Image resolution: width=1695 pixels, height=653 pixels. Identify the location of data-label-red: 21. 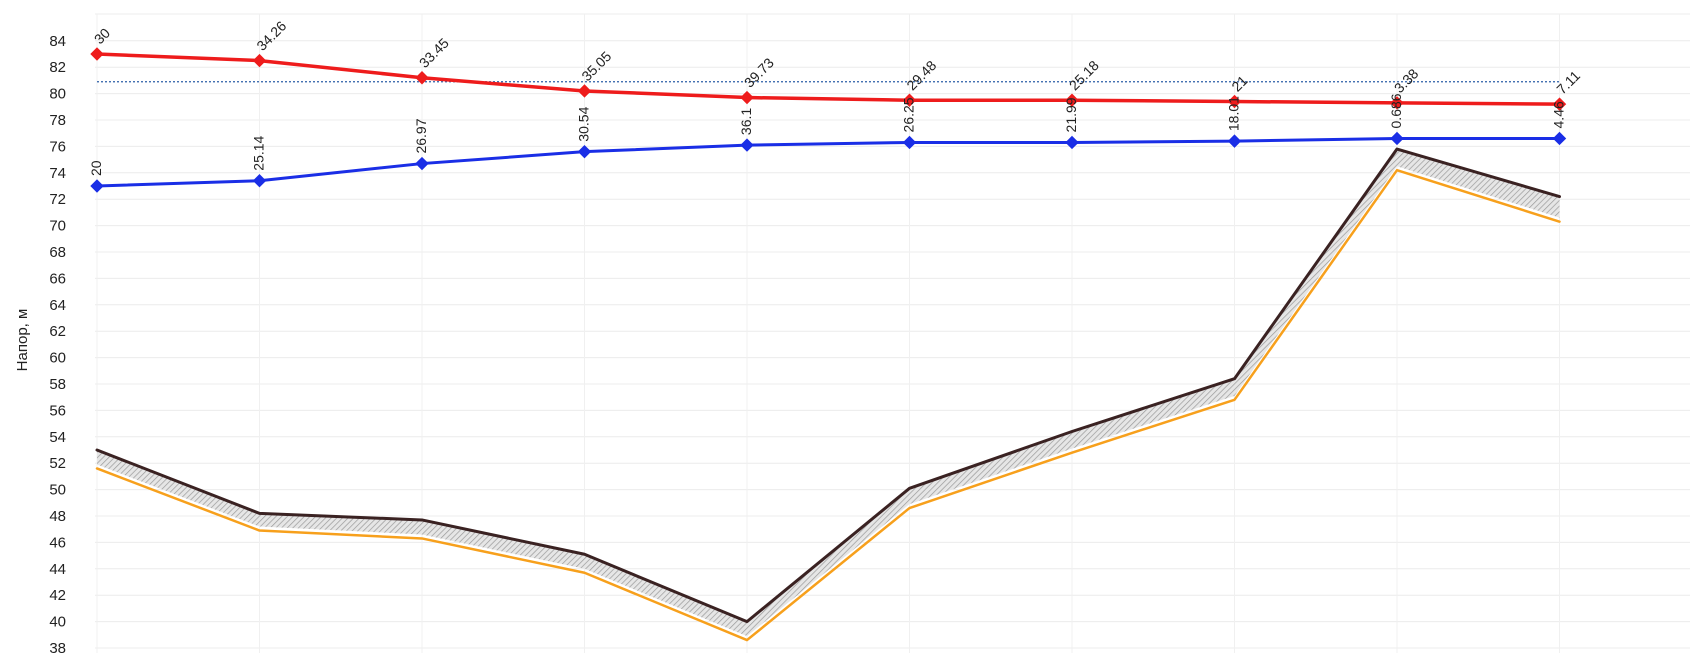
(1239, 83).